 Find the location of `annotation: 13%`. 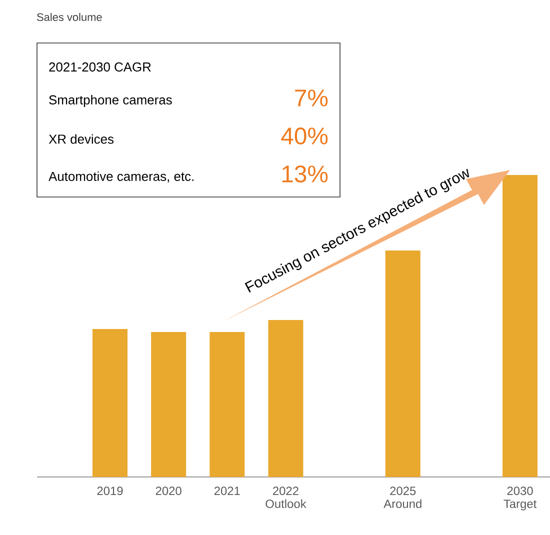

annotation: 13% is located at coordinates (305, 174).